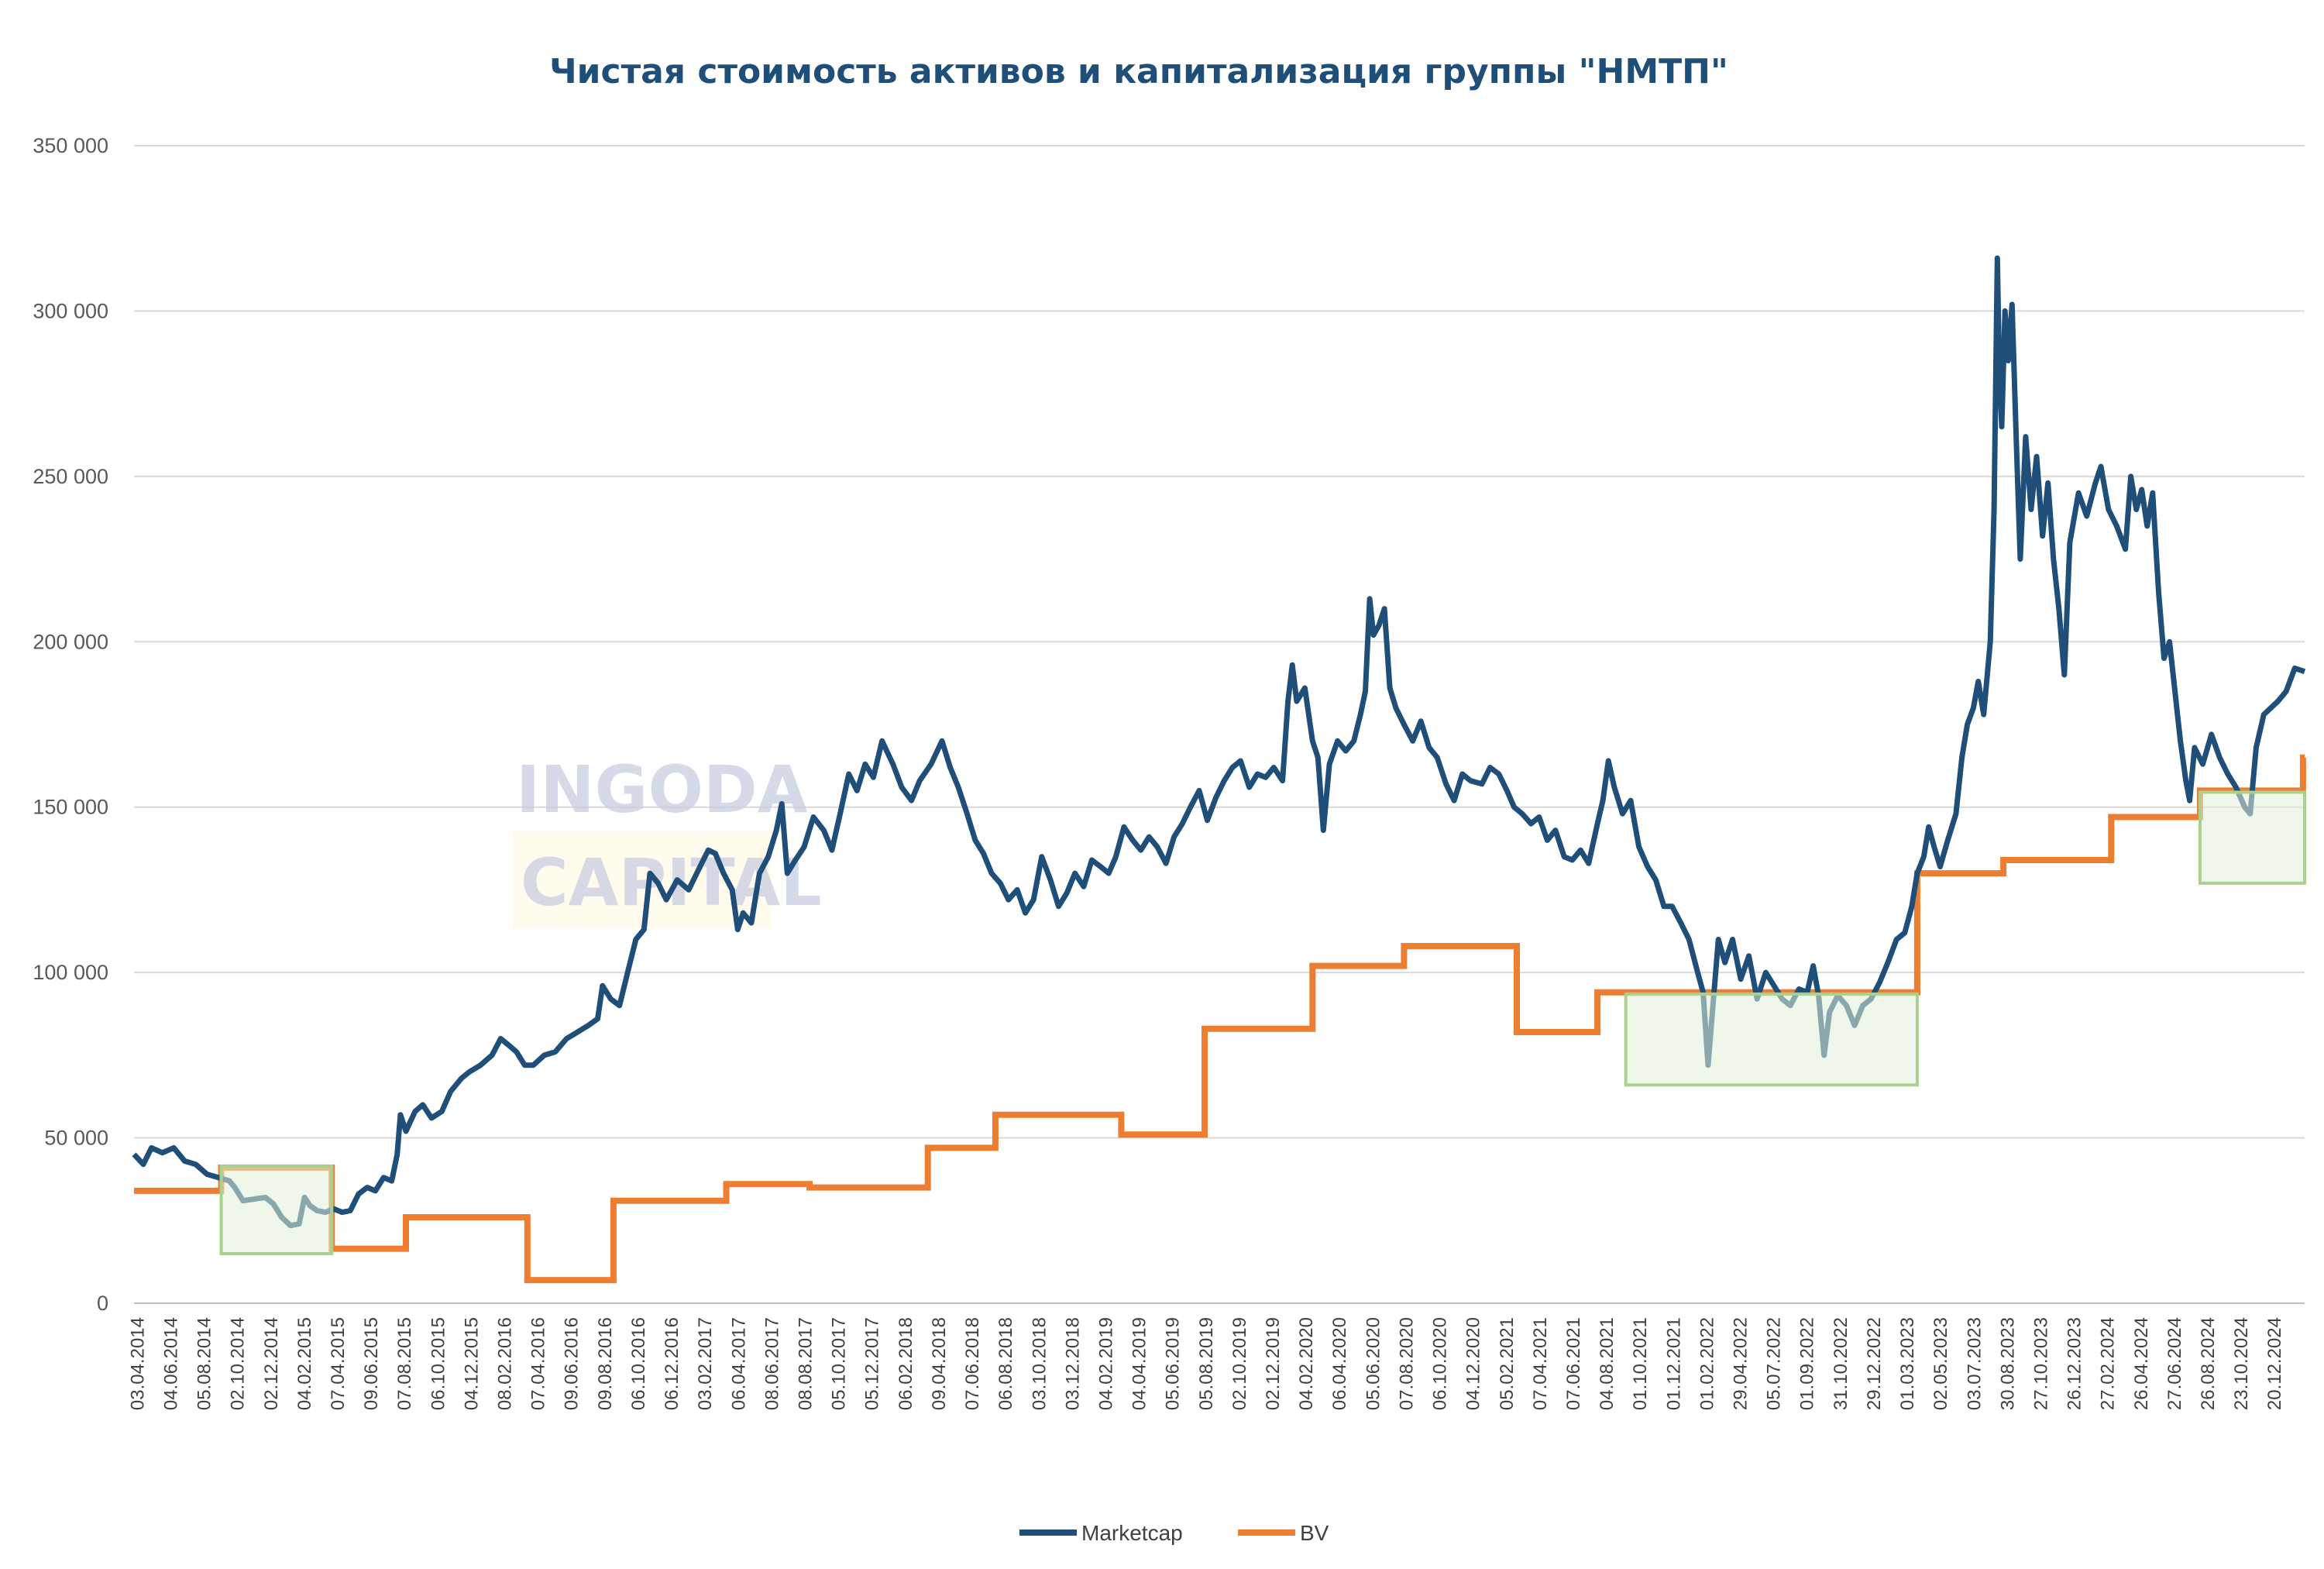 Image resolution: width=2324 pixels, height=1569 pixels. I want to click on x-tick-label: 09.06.2016, so click(572, 1364).